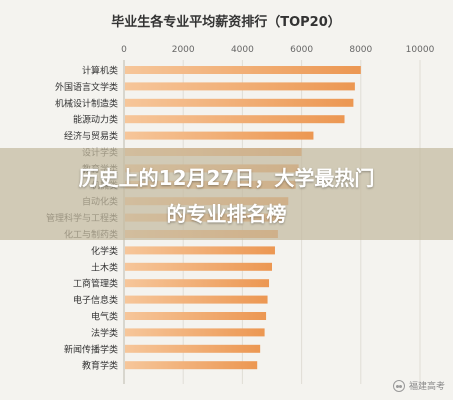 This screenshot has height=400, width=453. I want to click on category-label: 教育学类, so click(100, 366).